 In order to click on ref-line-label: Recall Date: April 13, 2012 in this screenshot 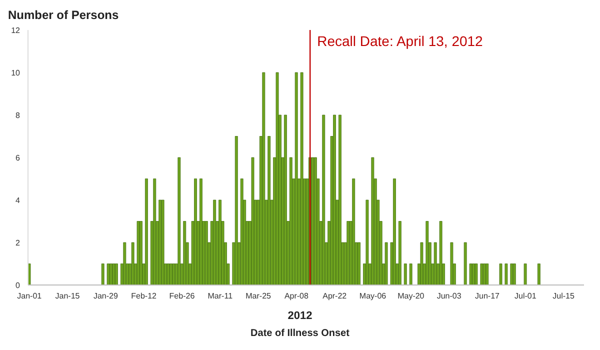, I will do `click(400, 41)`.